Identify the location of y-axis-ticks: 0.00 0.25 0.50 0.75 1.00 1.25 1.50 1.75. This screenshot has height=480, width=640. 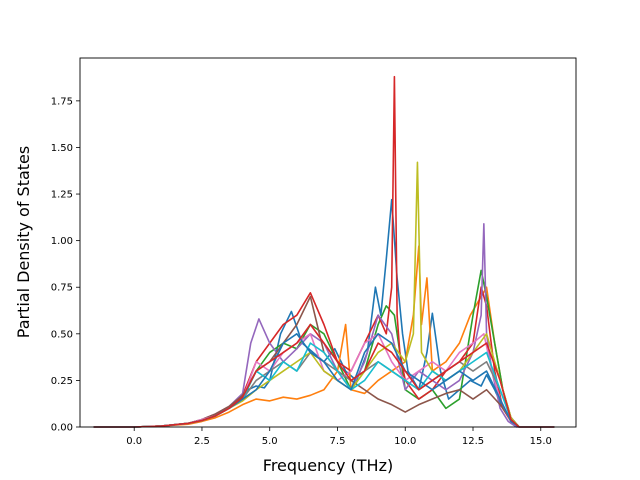
(65, 265).